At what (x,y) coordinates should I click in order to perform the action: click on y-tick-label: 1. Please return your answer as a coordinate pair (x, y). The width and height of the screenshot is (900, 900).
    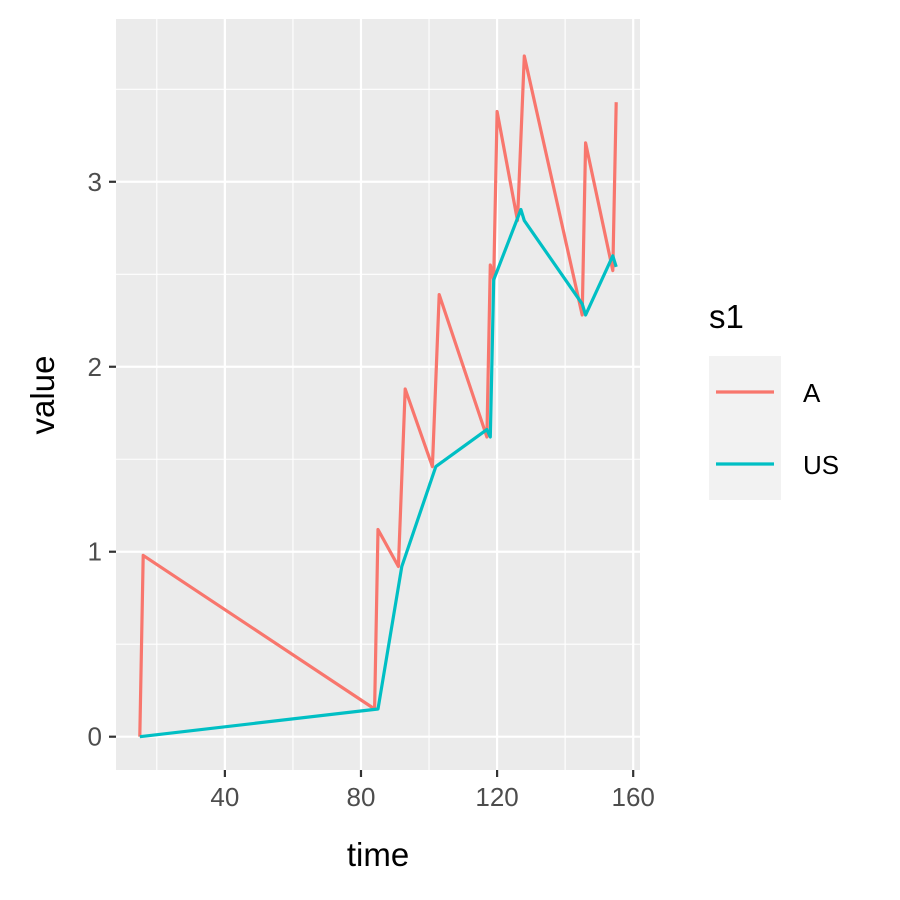
    Looking at the image, I should click on (95, 552).